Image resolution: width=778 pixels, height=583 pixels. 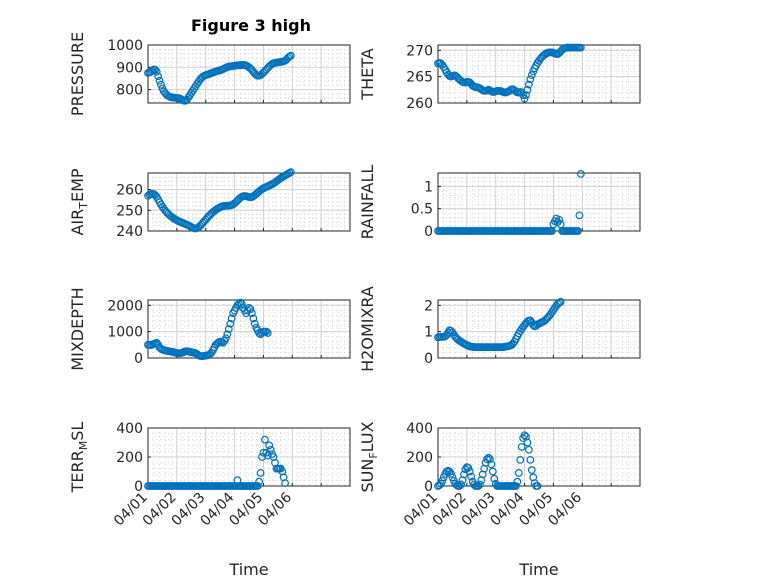 I want to click on h2o-mixra-y-tick-label: 1, so click(x=428, y=333).